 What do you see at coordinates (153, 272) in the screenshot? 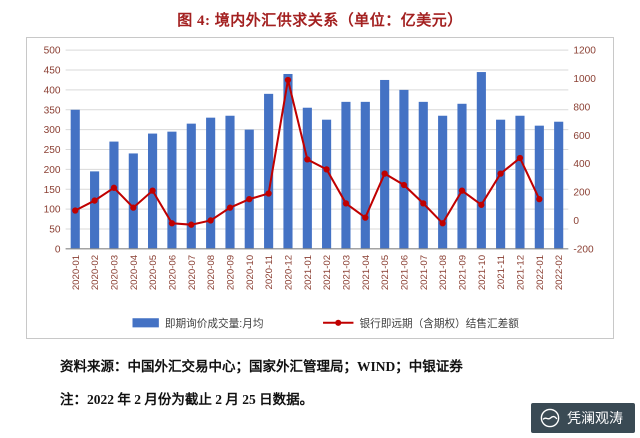
I see `x-axis-label: 2020-05` at bounding box center [153, 272].